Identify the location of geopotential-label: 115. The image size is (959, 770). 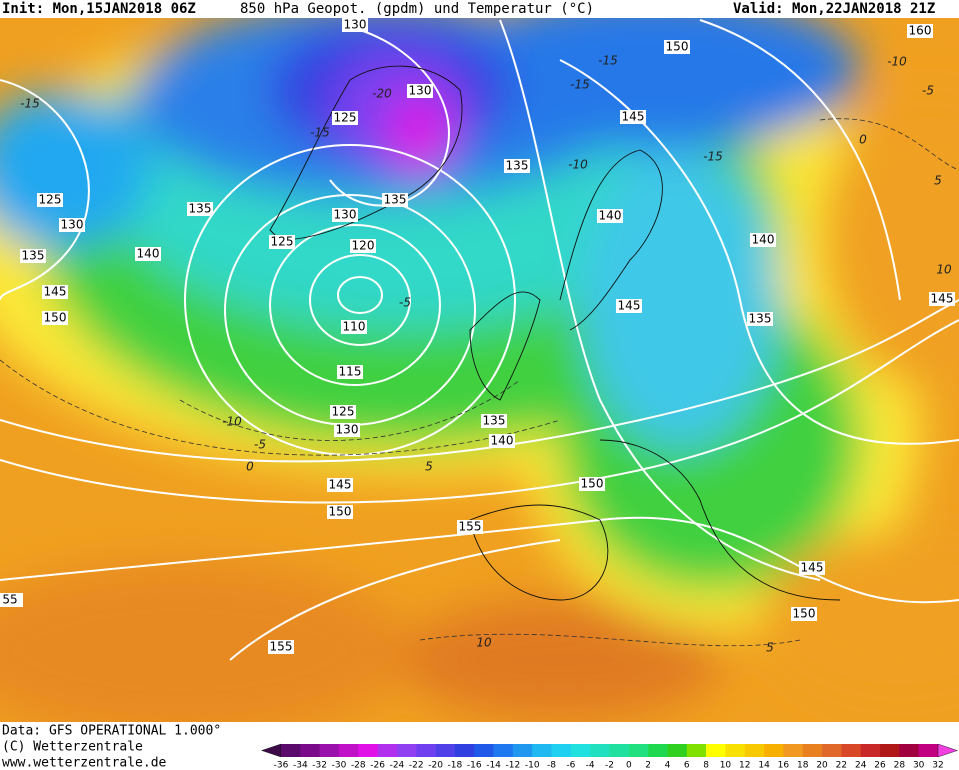
(350, 372).